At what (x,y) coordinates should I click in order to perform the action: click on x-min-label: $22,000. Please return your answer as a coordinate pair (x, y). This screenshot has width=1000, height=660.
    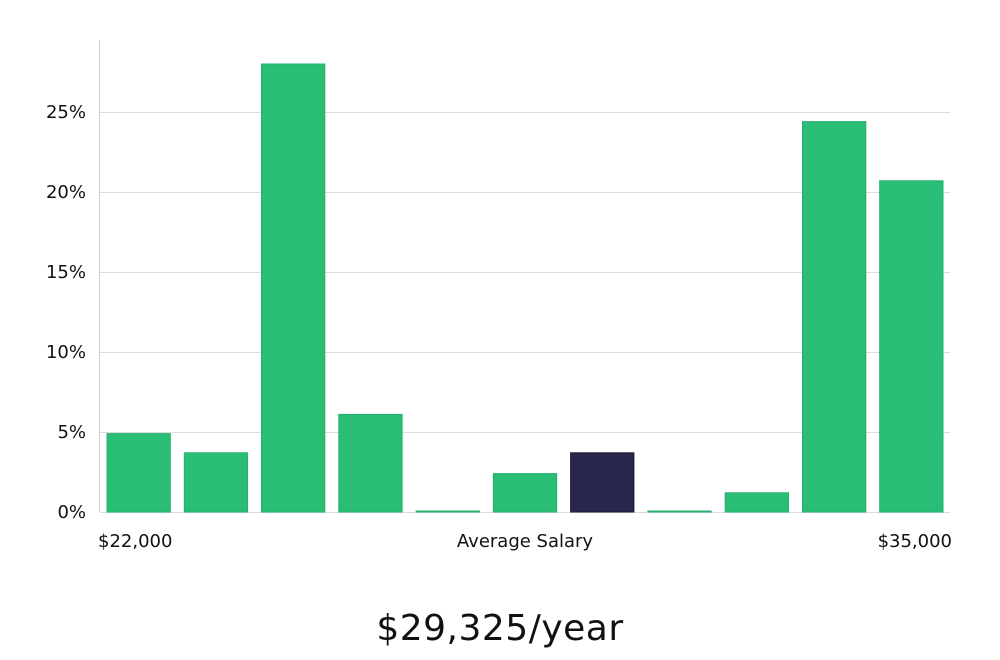
    Looking at the image, I should click on (135, 541).